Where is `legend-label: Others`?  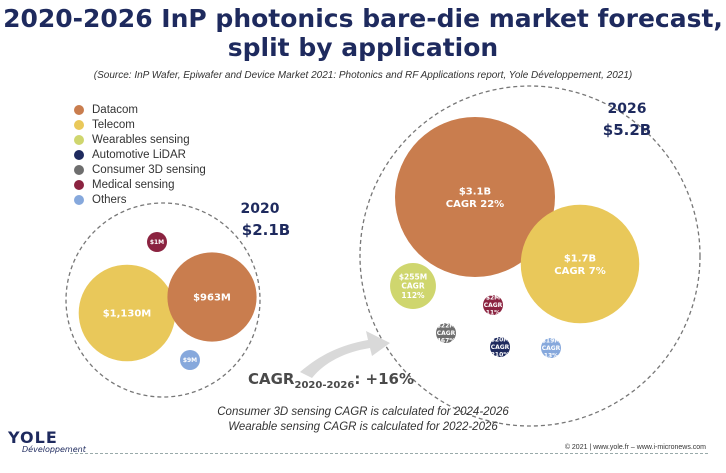
legend-label: Others is located at coordinates (109, 199).